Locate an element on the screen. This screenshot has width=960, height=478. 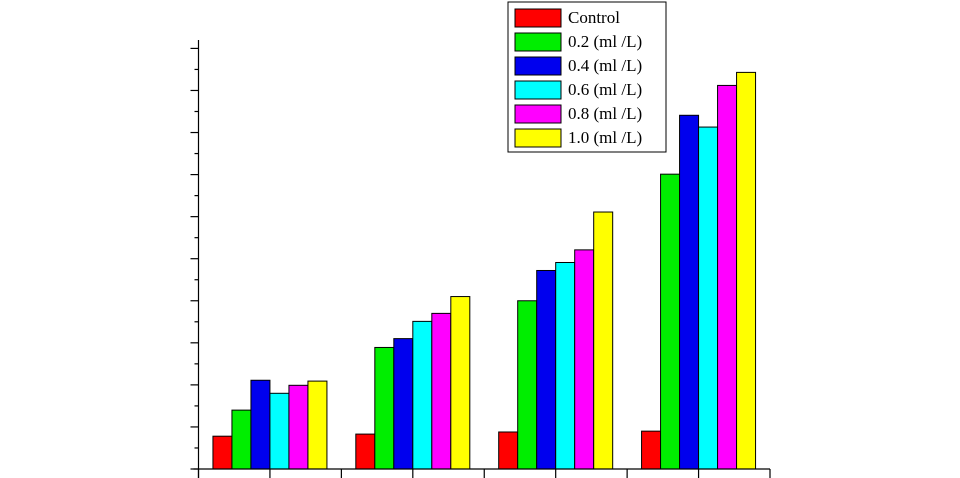
legend-label: 0.6 (ml /L) is located at coordinates (605, 89).